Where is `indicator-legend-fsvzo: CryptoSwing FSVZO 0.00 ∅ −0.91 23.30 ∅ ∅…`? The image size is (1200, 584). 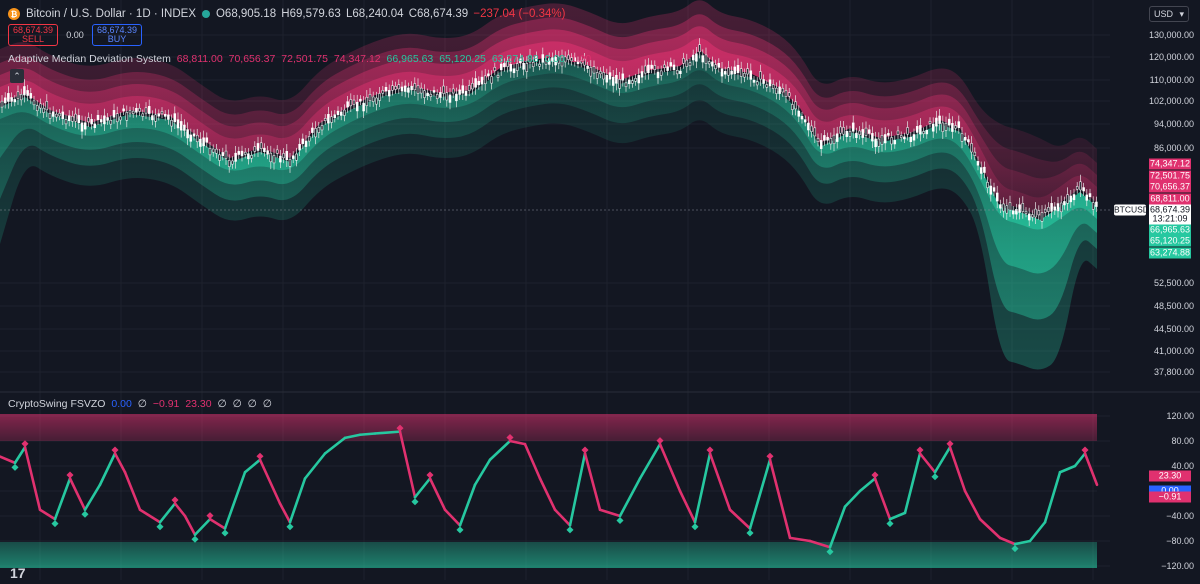
indicator-legend-fsvzo: CryptoSwing FSVZO 0.00 ∅ −0.91 23.30 ∅ ∅… is located at coordinates (140, 404).